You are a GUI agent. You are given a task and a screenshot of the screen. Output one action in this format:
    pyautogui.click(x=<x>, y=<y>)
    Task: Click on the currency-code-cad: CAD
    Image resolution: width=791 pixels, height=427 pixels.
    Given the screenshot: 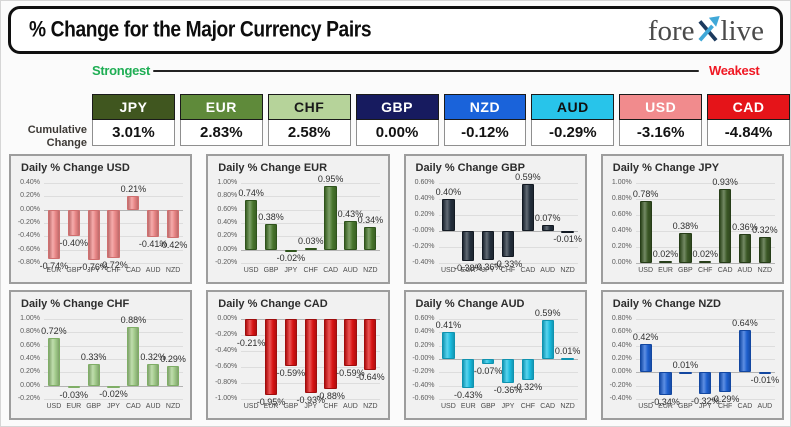 What is the action you would take?
    pyautogui.click(x=748, y=107)
    